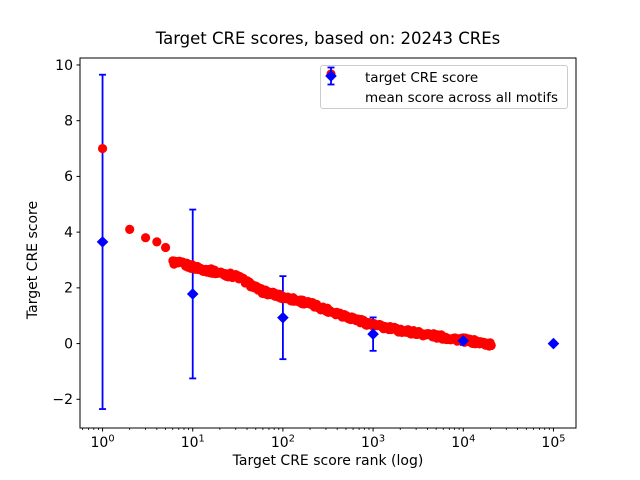 The height and width of the screenshot is (480, 640). I want to click on x-tick-label: 10⁰, so click(103, 443).